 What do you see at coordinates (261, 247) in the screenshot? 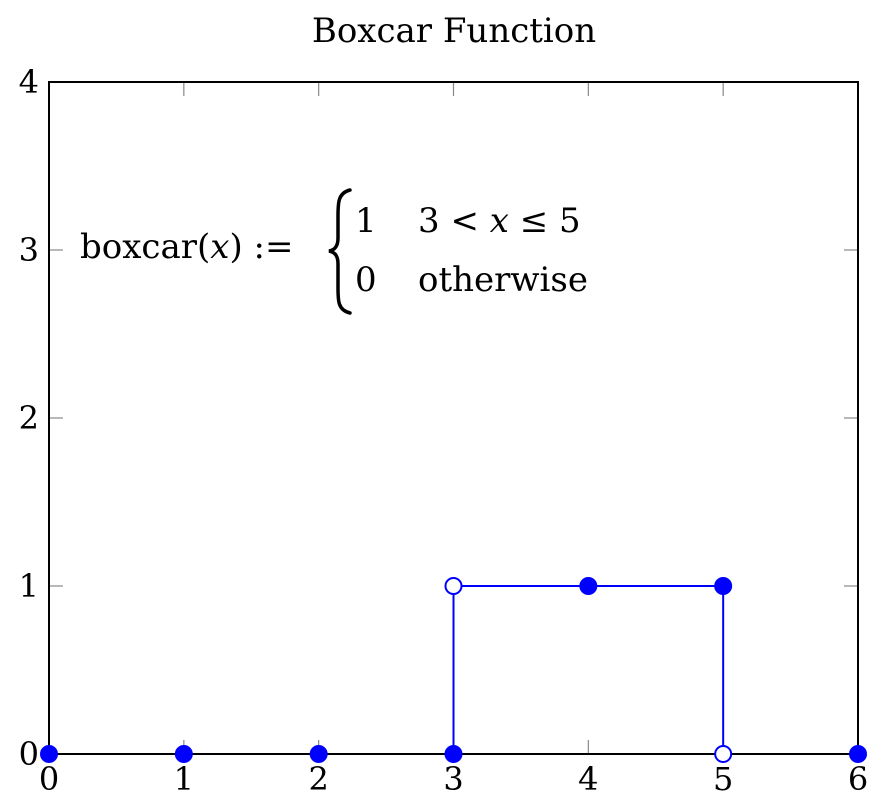
I see `formula-lhs-end: ) :=` at bounding box center [261, 247].